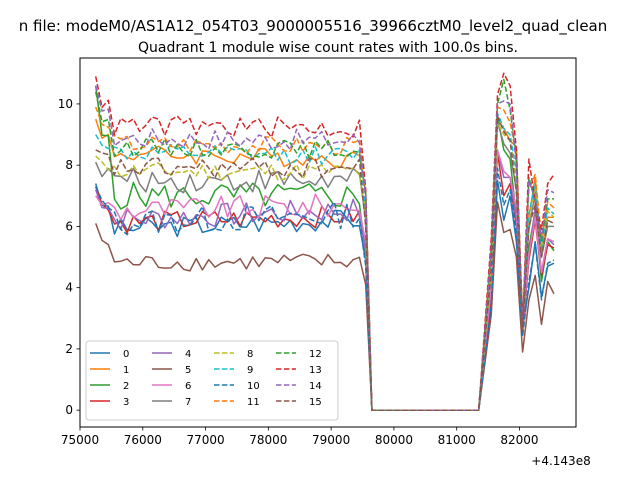 Image resolution: width=640 pixels, height=480 pixels. Describe the element at coordinates (69, 288) in the screenshot. I see `y-tick-label: 4` at that location.